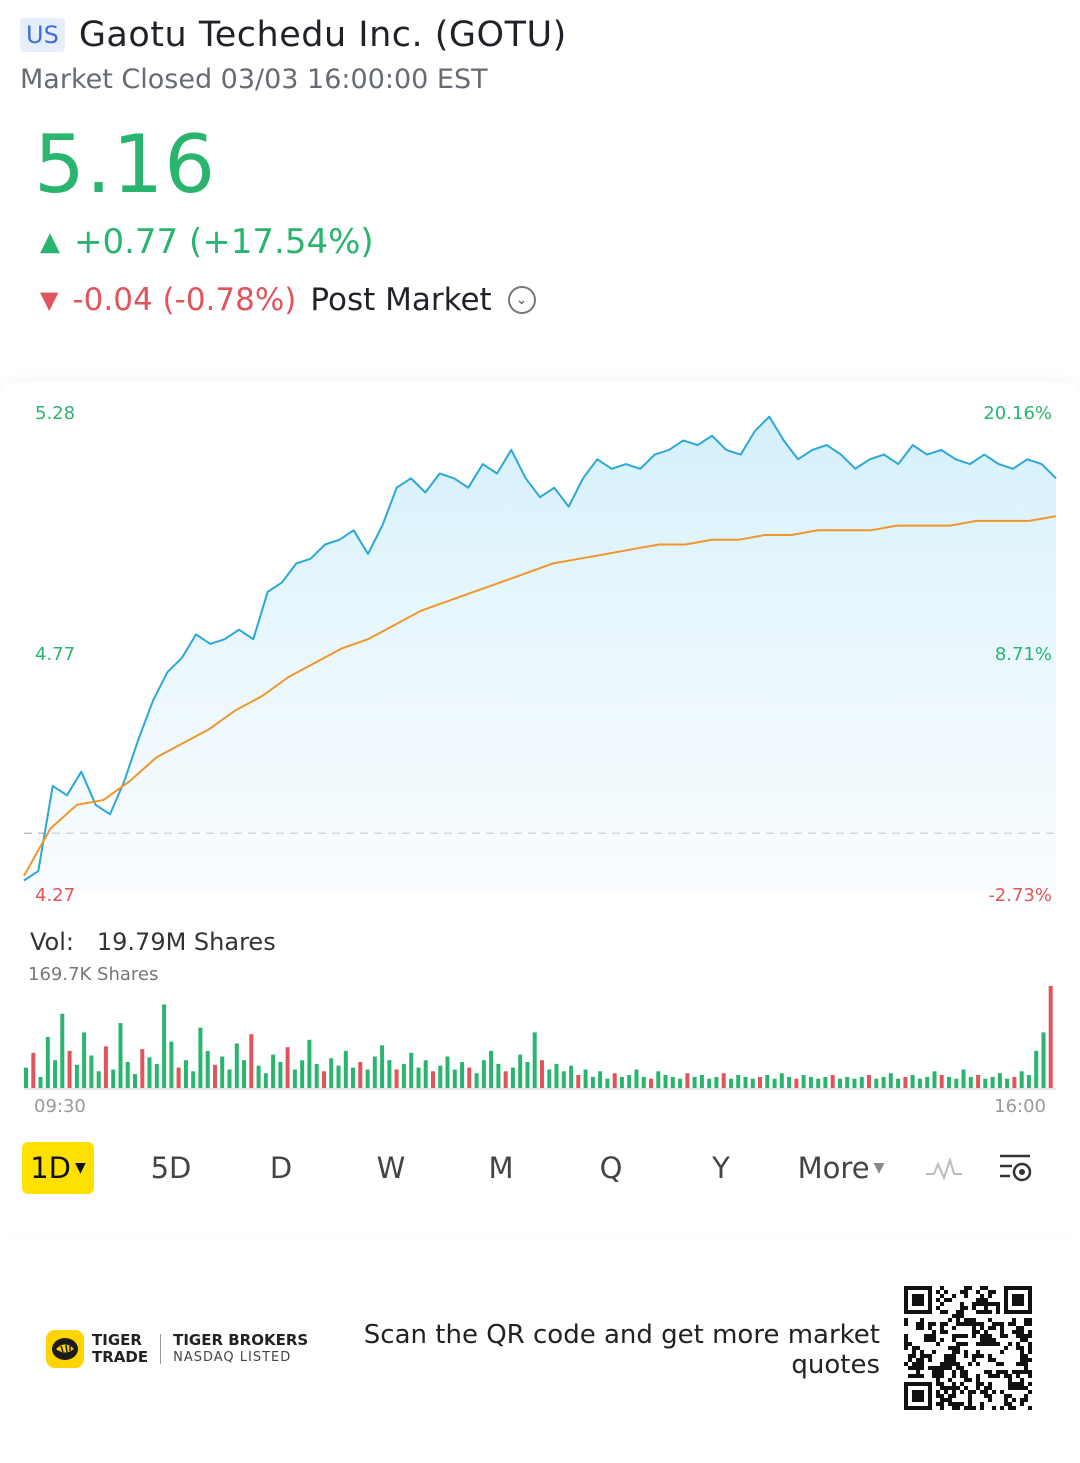 Image resolution: width=1080 pixels, height=1463 pixels. Describe the element at coordinates (186, 942) in the screenshot. I see `volume-value: 19.79M Shares` at that location.